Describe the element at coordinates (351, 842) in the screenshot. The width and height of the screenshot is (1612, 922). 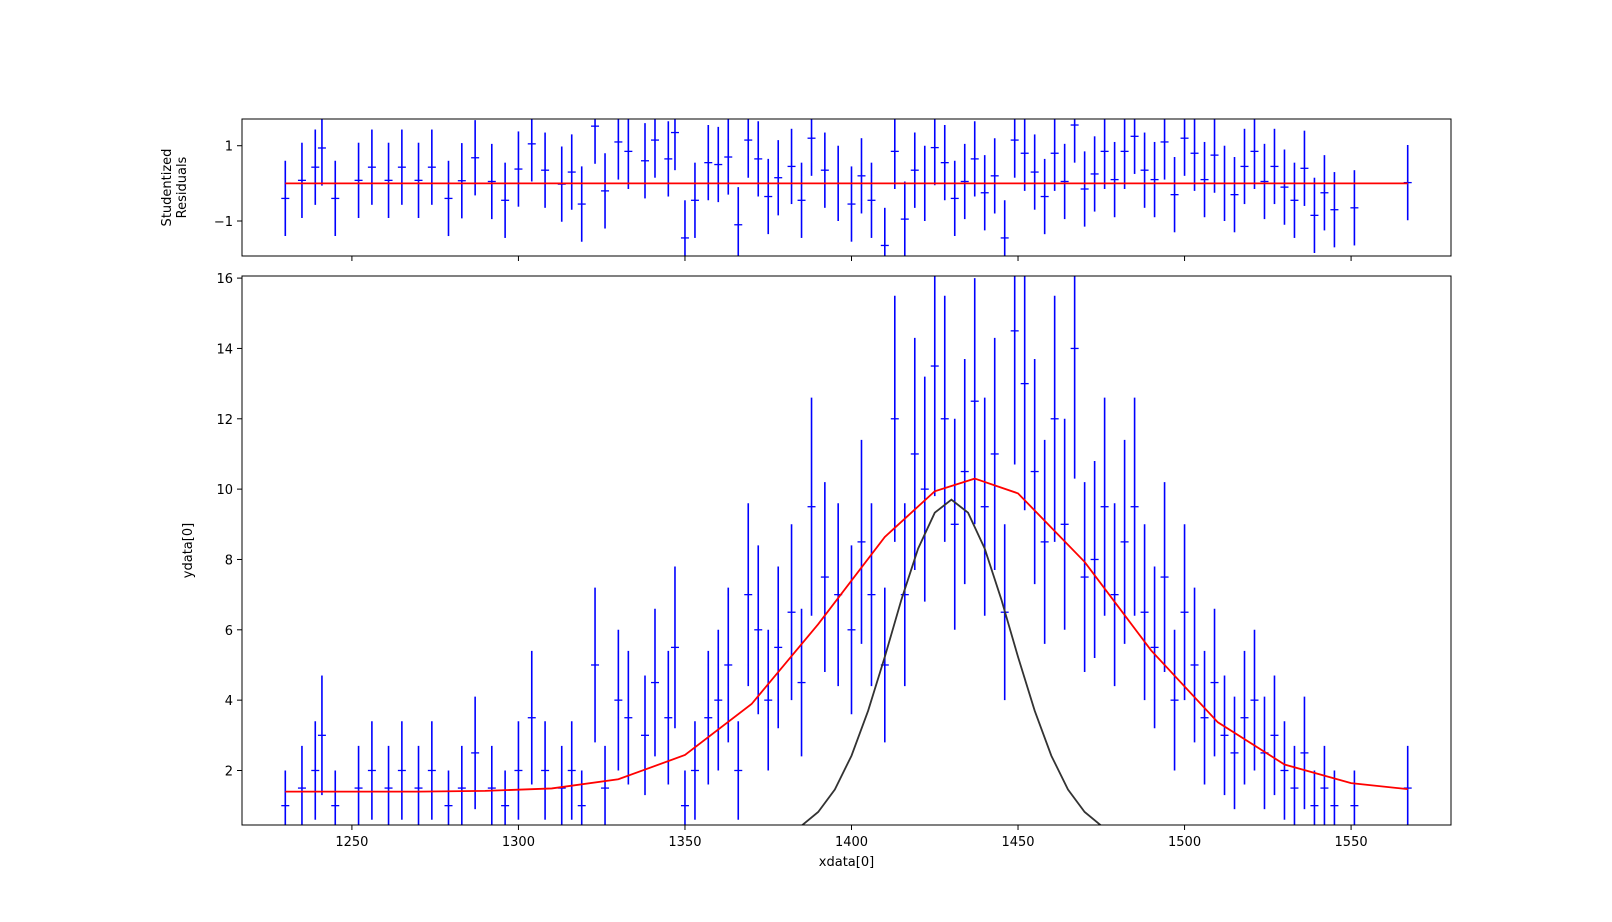
I see `x-tick-label: 1250` at that location.